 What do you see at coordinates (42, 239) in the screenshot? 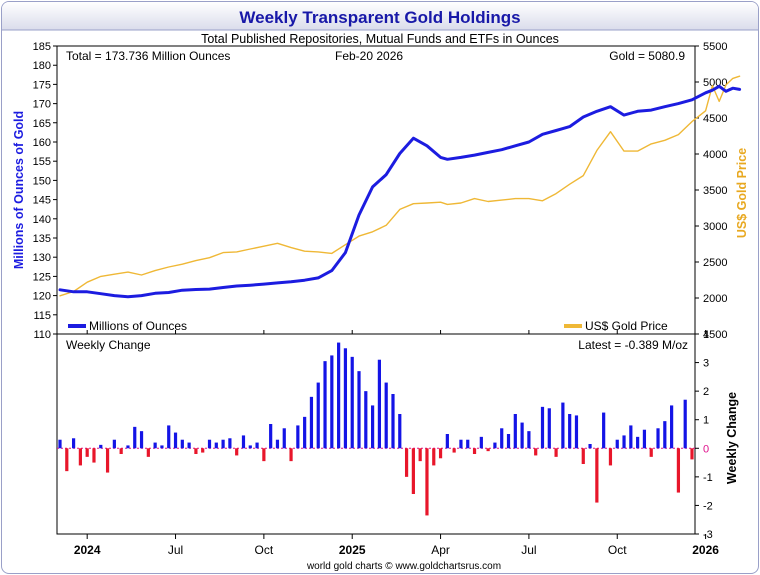
I see `left-axis-tick-label: 135` at bounding box center [42, 239].